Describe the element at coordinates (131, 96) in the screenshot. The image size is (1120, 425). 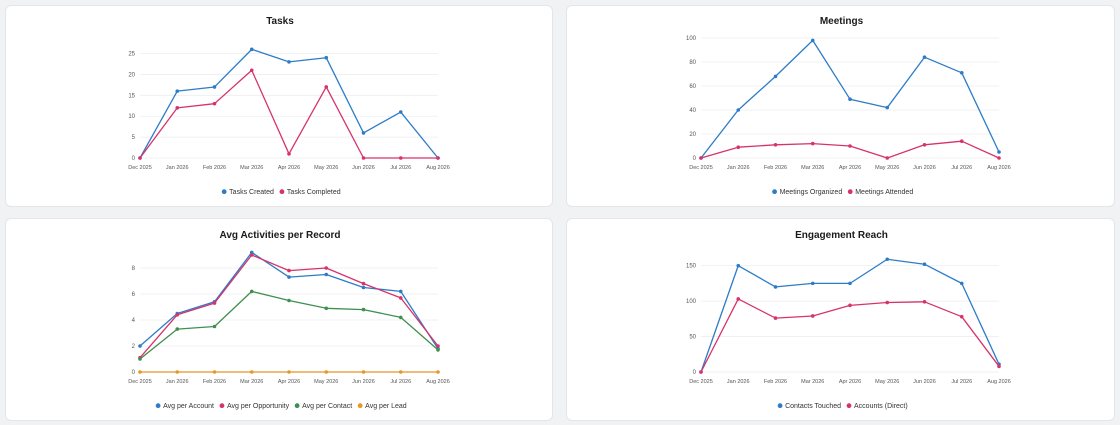
I see `y-tick-label: 15` at that location.